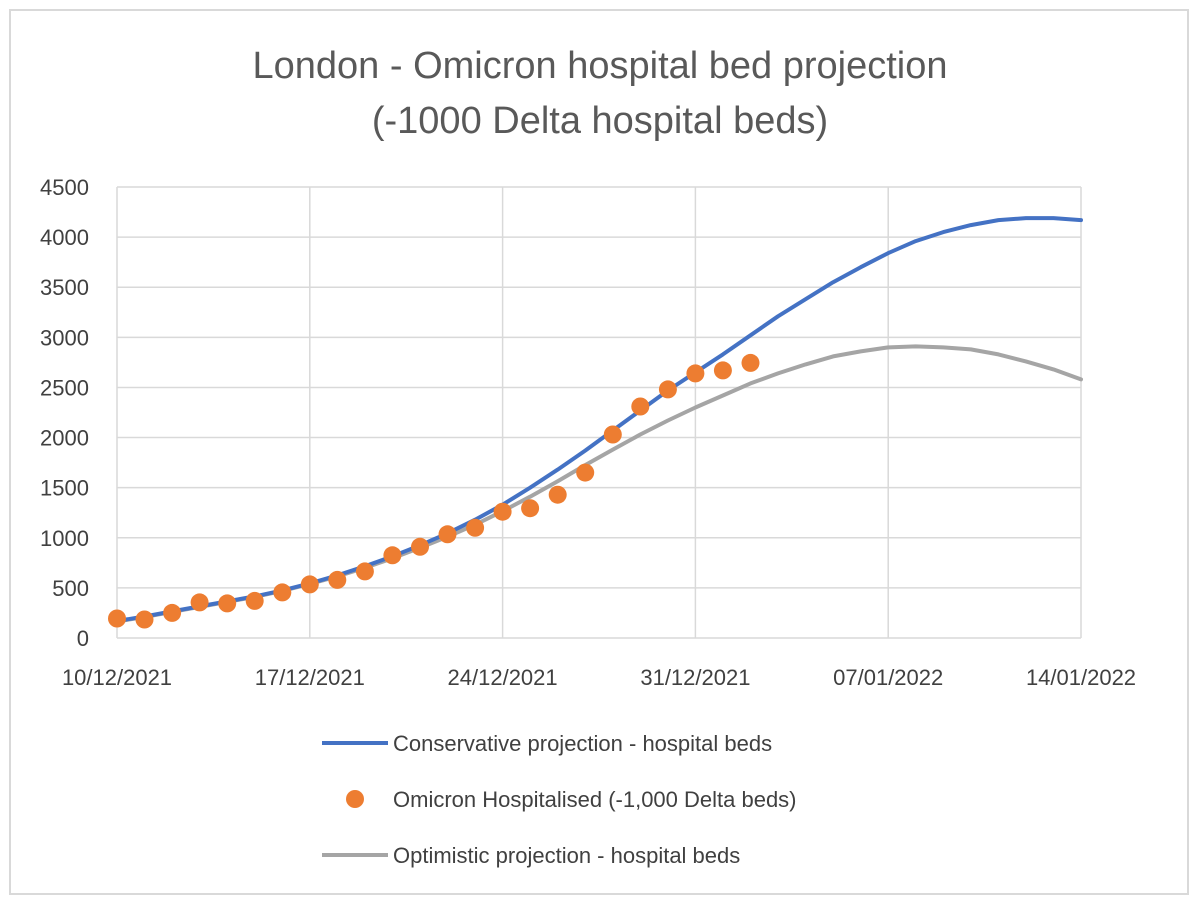 This screenshot has width=1200, height=906. What do you see at coordinates (503, 677) in the screenshot?
I see `x-tick-label: 24/12/2021` at bounding box center [503, 677].